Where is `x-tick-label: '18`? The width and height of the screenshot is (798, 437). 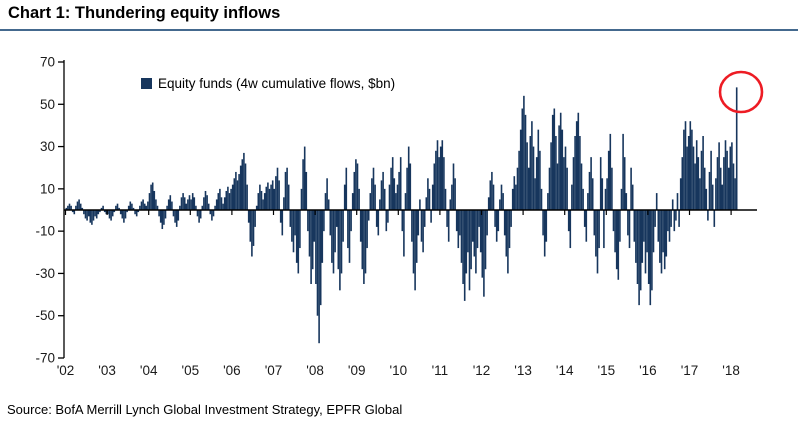
x-tick-label: '18 is located at coordinates (731, 370).